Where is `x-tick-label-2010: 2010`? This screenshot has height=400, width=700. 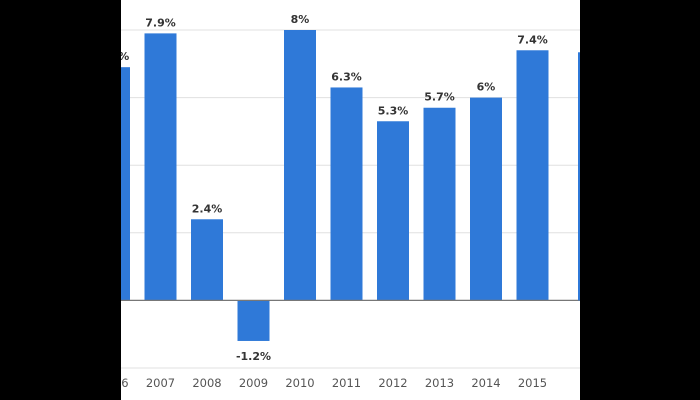 x-tick-label-2010: 2010 is located at coordinates (299, 383).